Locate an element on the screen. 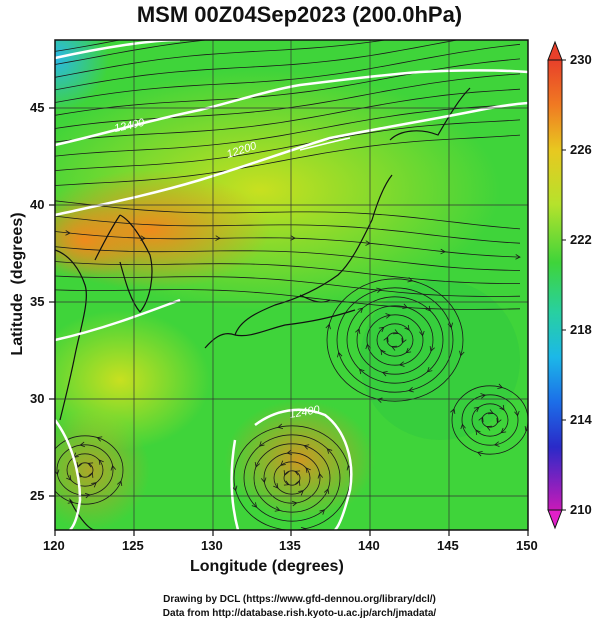 The image size is (599, 625). colorbar is located at coordinates (556, 285).